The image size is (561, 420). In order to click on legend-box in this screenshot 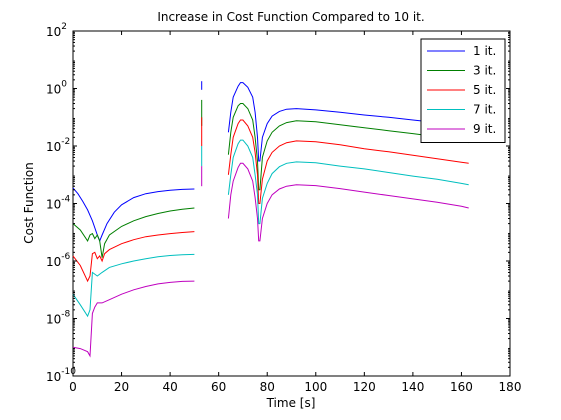, I will do `click(463, 90)`.